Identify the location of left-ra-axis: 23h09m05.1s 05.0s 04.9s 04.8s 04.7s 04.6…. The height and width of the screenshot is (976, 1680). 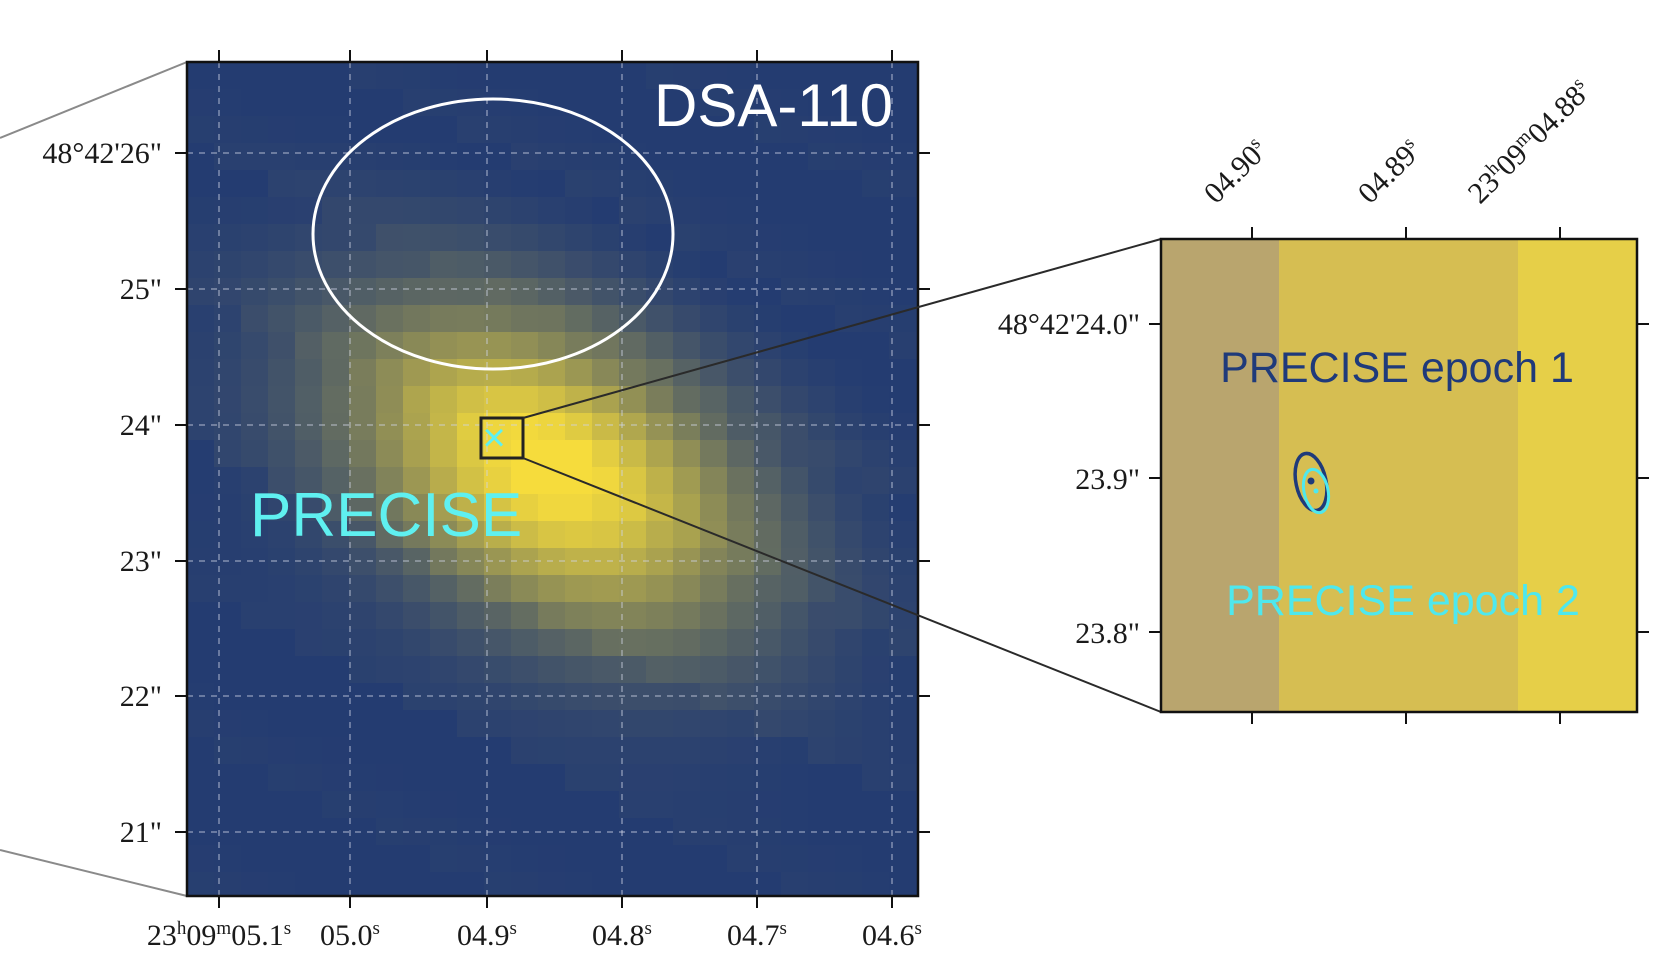
(534, 935).